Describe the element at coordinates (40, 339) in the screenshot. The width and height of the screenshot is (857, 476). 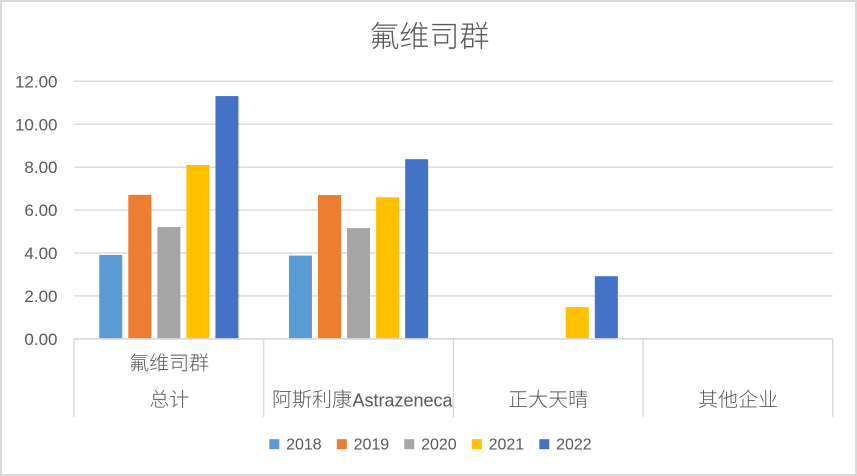
I see `svg-text: 0.00` at that location.